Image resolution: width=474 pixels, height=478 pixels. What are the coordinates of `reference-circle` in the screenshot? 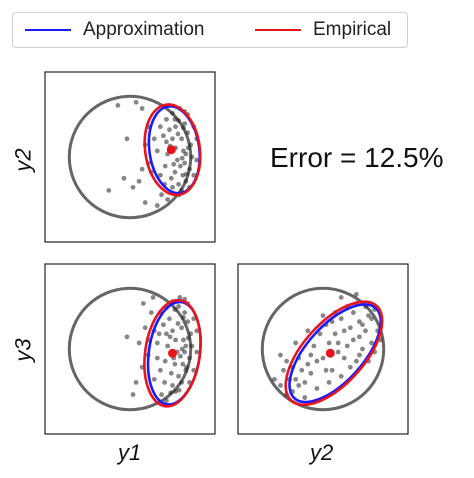 It's located at (323, 349).